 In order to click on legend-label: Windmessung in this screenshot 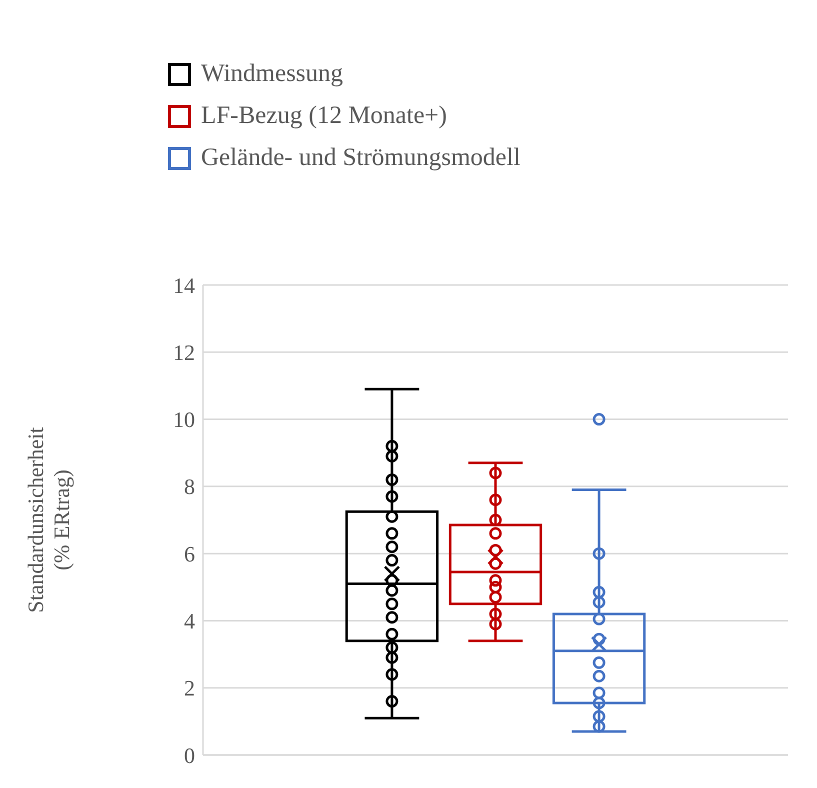, I will do `click(272, 74)`.